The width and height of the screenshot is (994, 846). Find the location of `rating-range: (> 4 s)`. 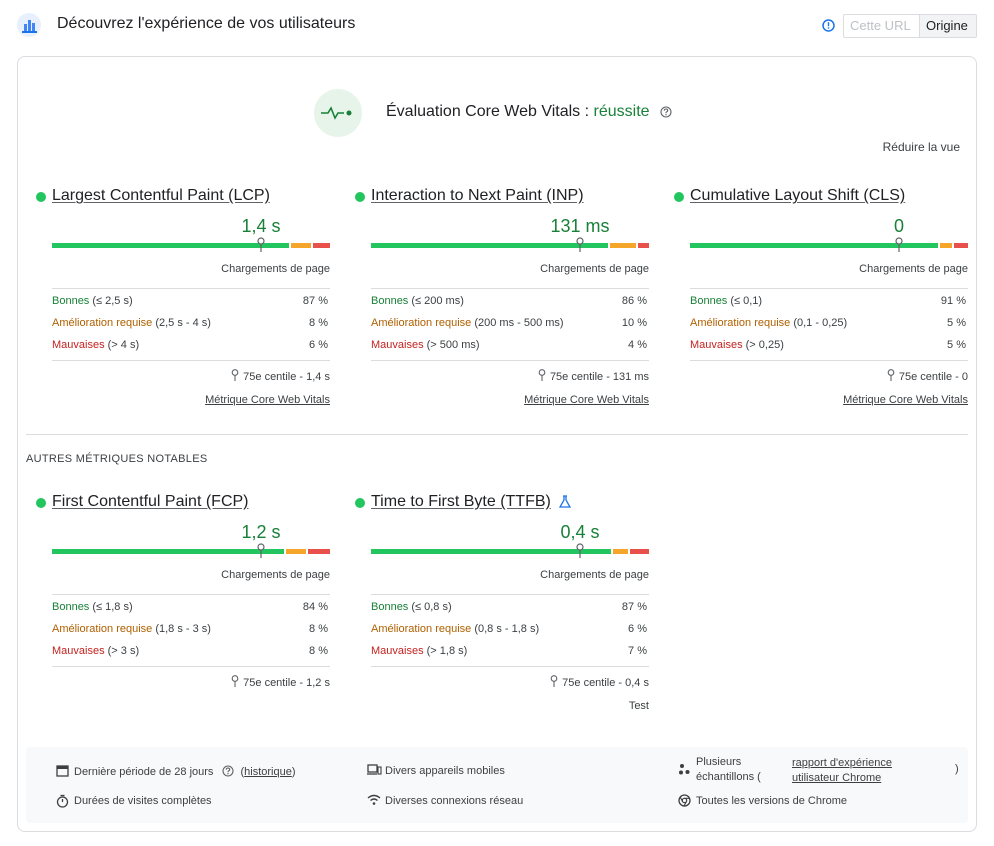

rating-range: (> 4 s) is located at coordinates (123, 345).